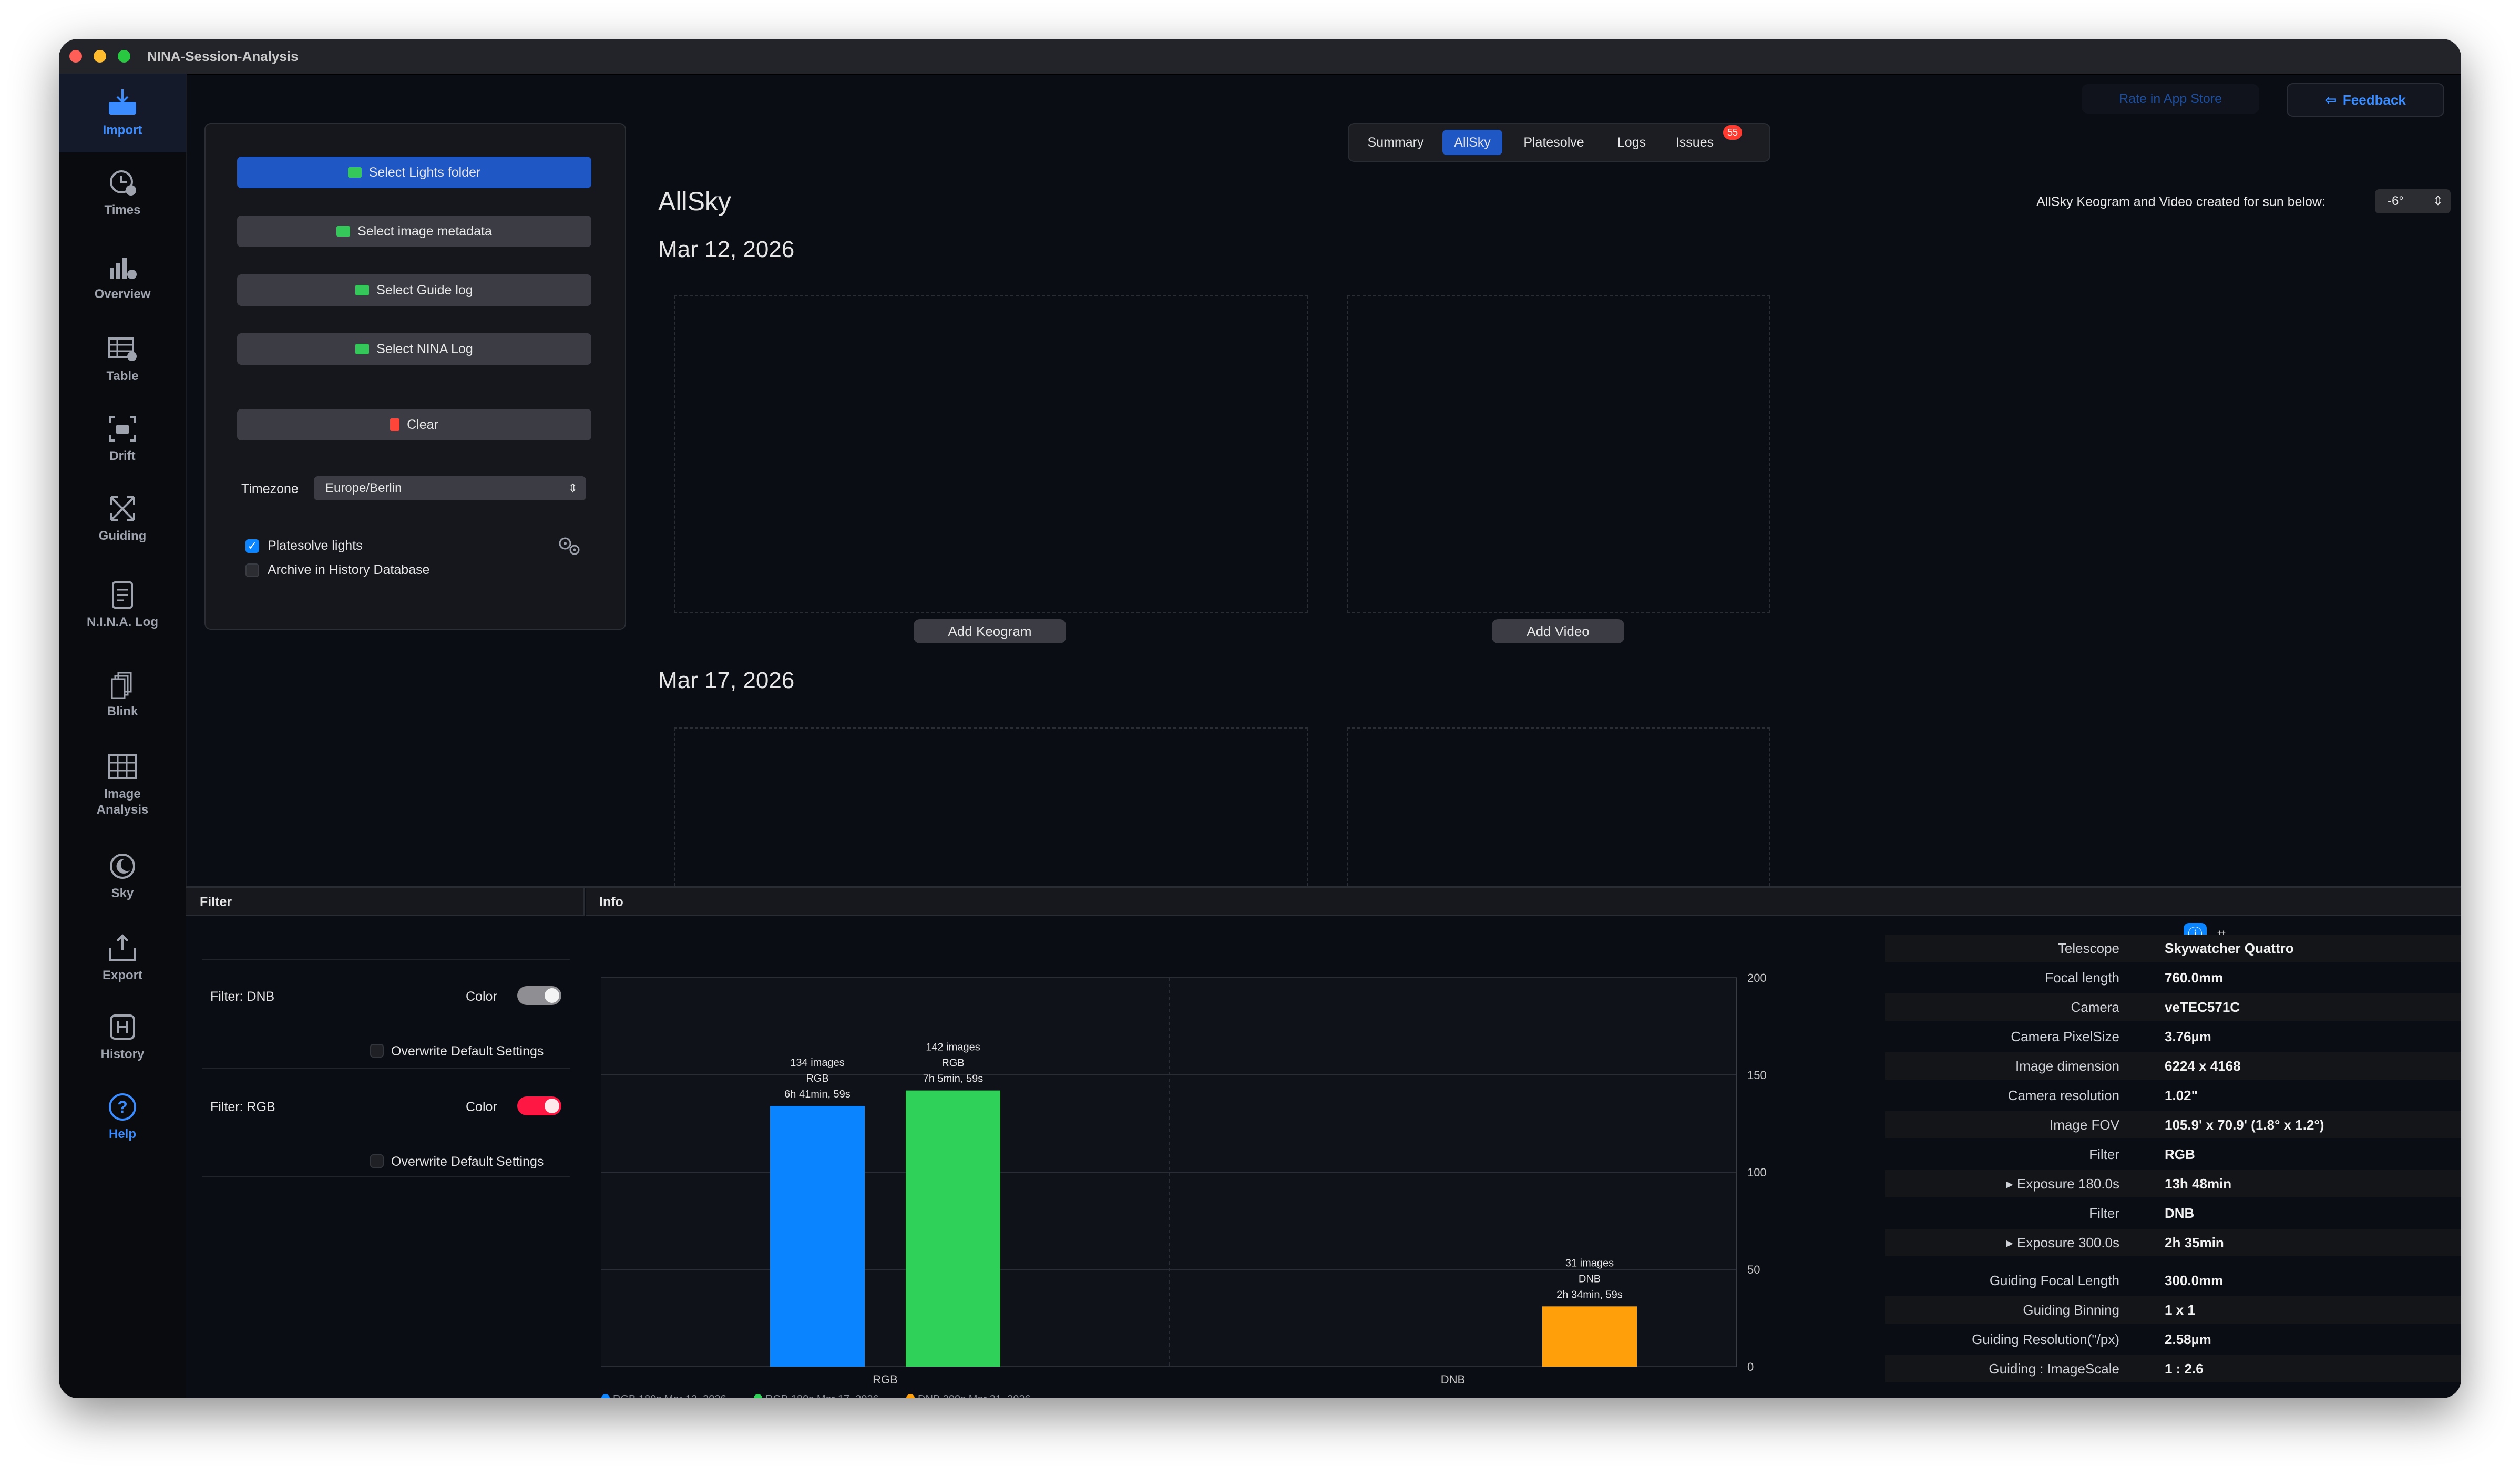  I want to click on sidebar-item-label: Table, so click(122, 376).